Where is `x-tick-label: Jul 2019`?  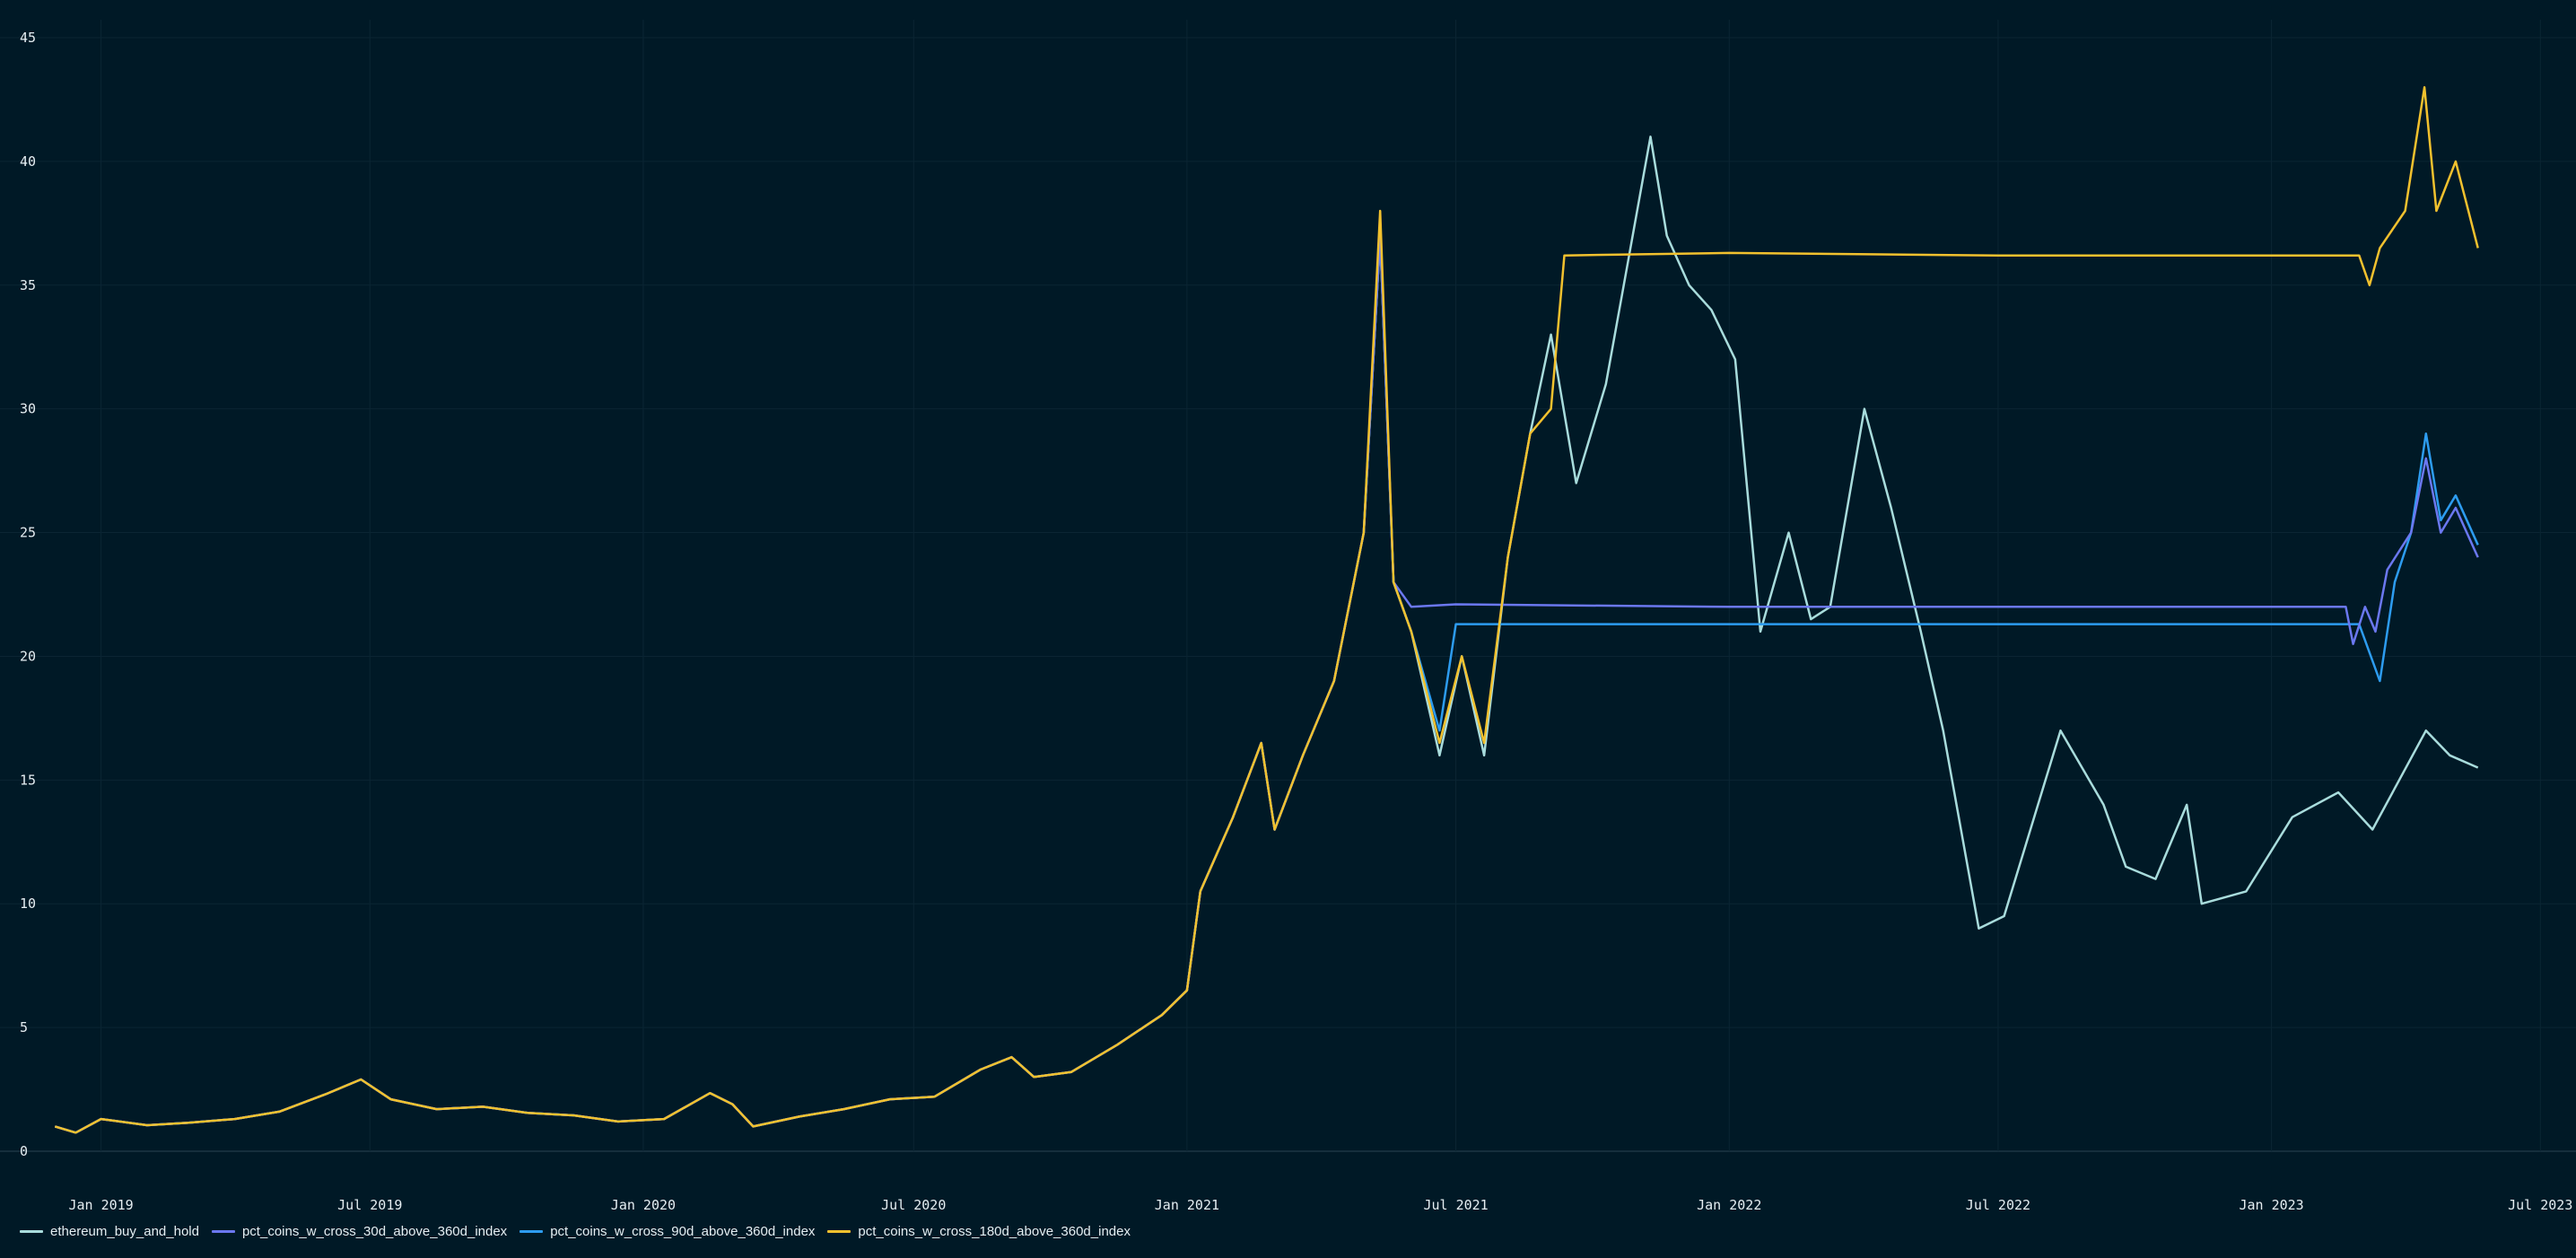 x-tick-label: Jul 2019 is located at coordinates (370, 1205).